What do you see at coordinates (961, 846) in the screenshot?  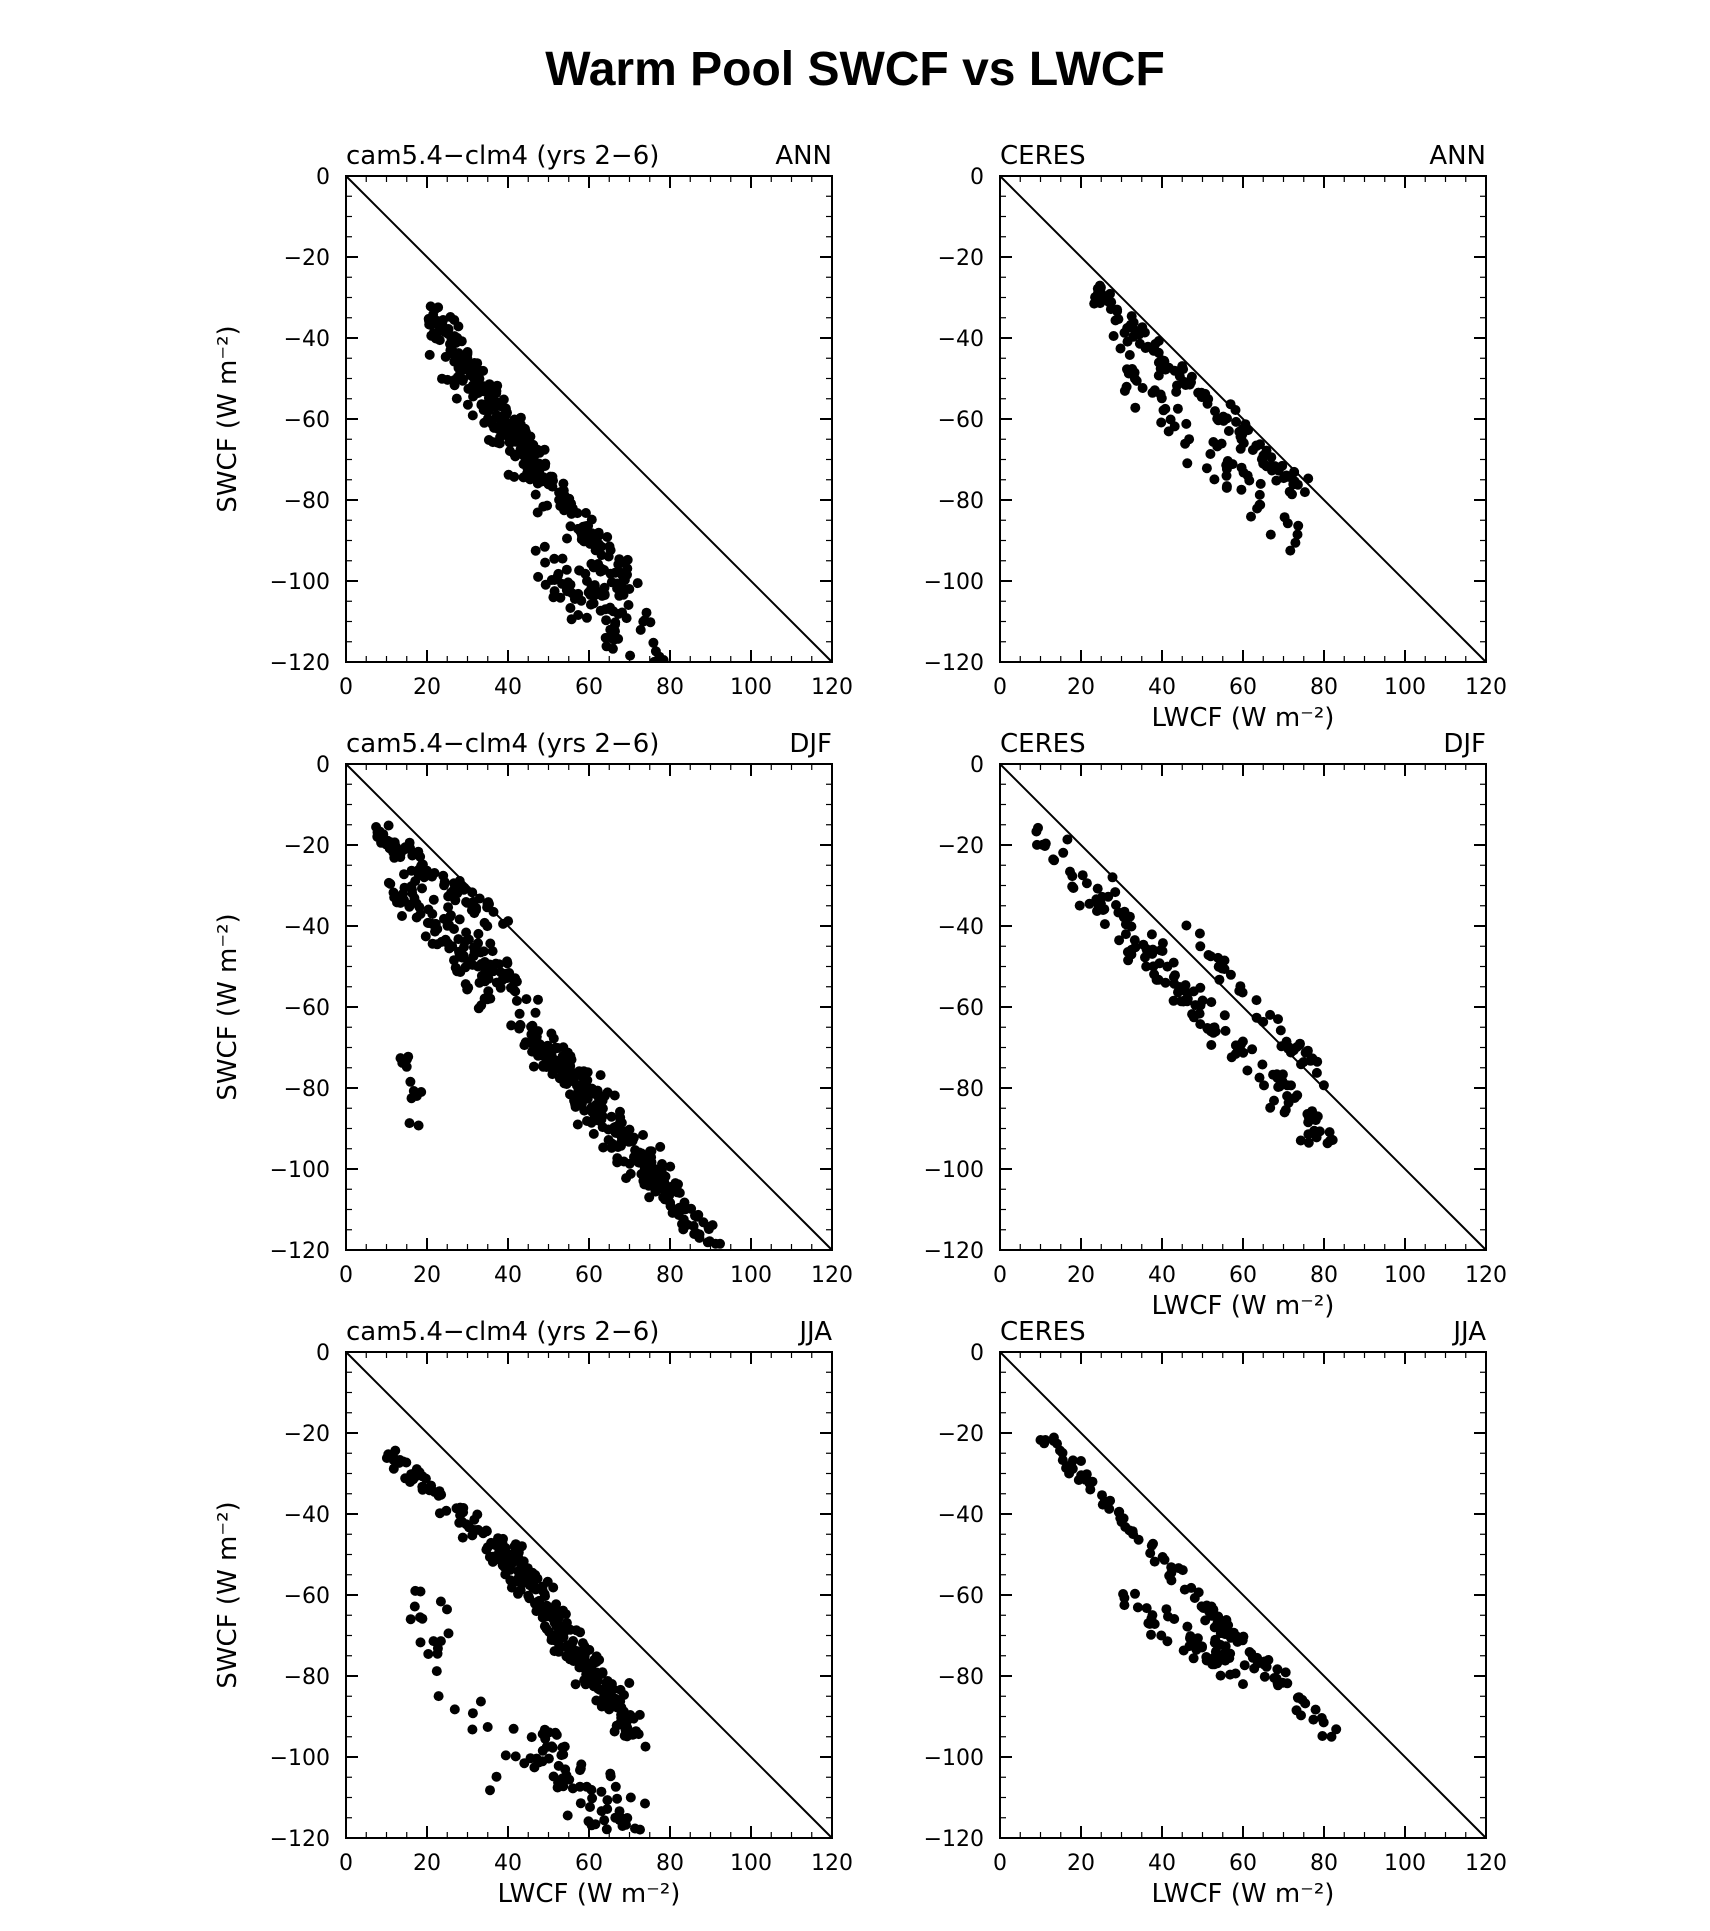 I see `y-tick-label: −20` at bounding box center [961, 846].